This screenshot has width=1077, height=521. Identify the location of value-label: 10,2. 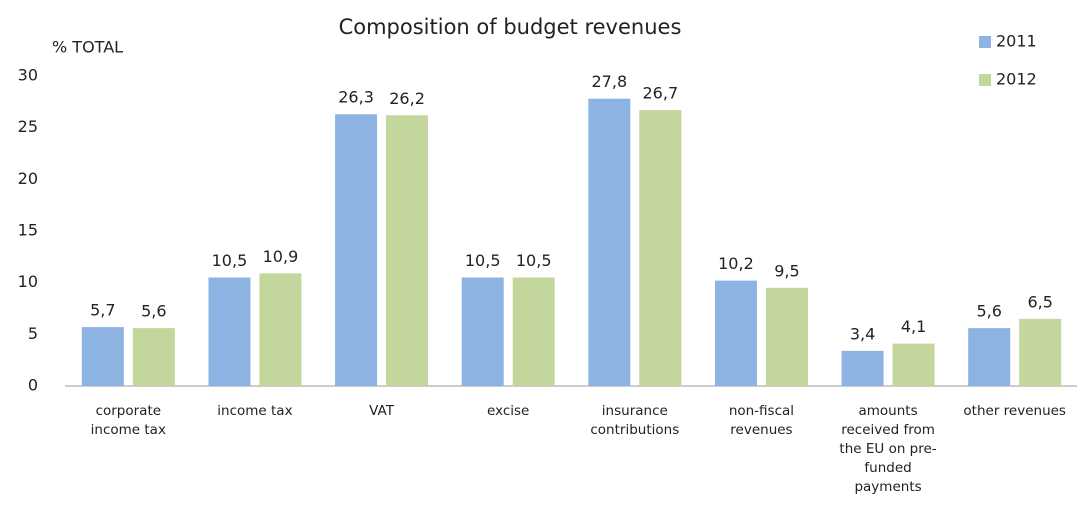
(736, 263).